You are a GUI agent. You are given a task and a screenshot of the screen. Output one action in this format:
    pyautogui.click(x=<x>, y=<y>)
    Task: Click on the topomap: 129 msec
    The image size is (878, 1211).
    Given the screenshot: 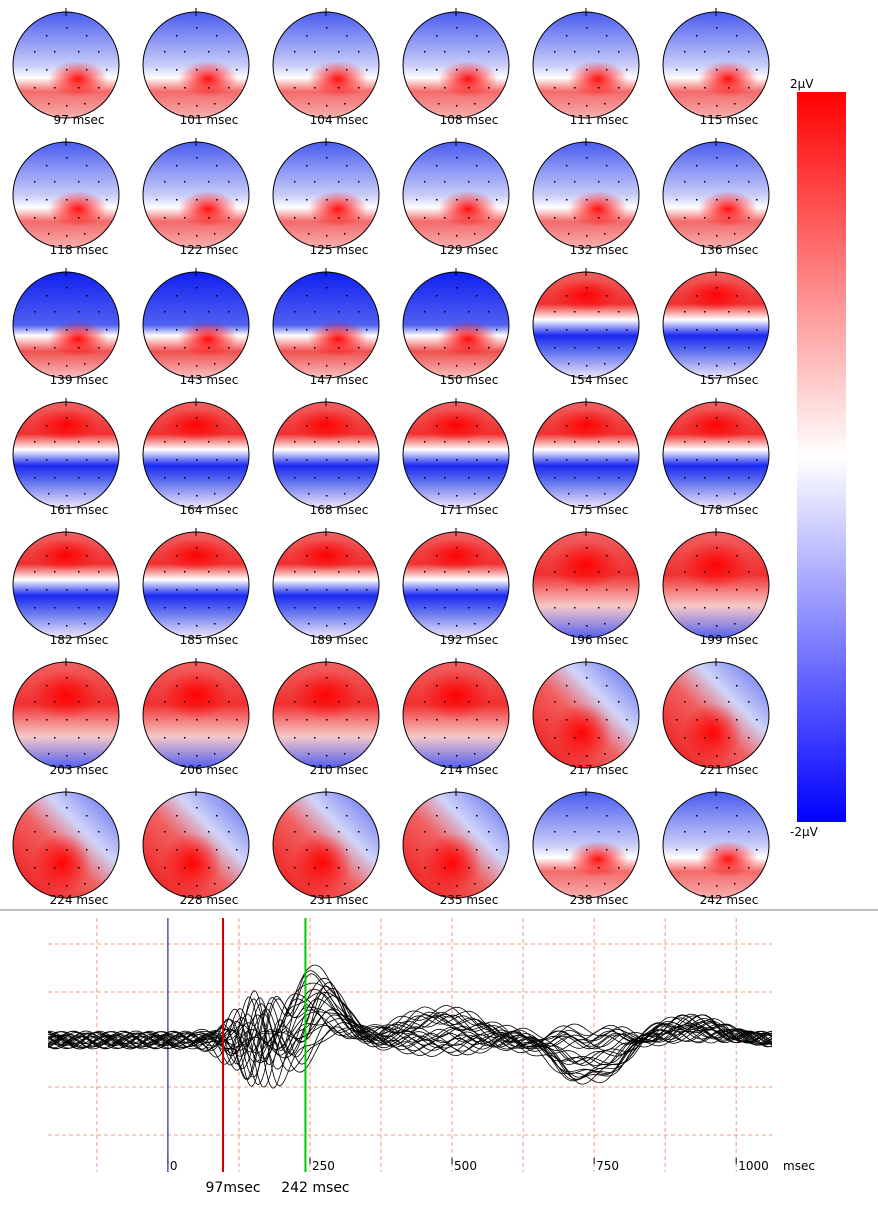 What is the action you would take?
    pyautogui.click(x=456, y=197)
    